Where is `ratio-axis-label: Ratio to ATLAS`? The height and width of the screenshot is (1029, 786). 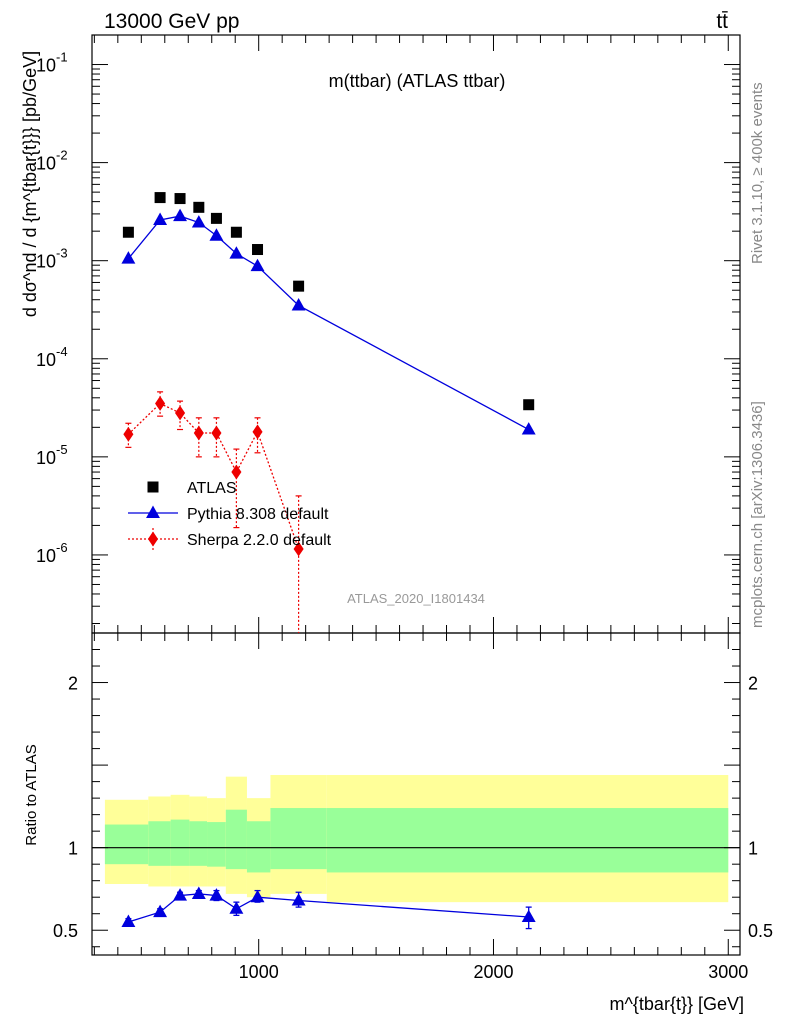
ratio-axis-label: Ratio to ATLAS is located at coordinates (31, 794).